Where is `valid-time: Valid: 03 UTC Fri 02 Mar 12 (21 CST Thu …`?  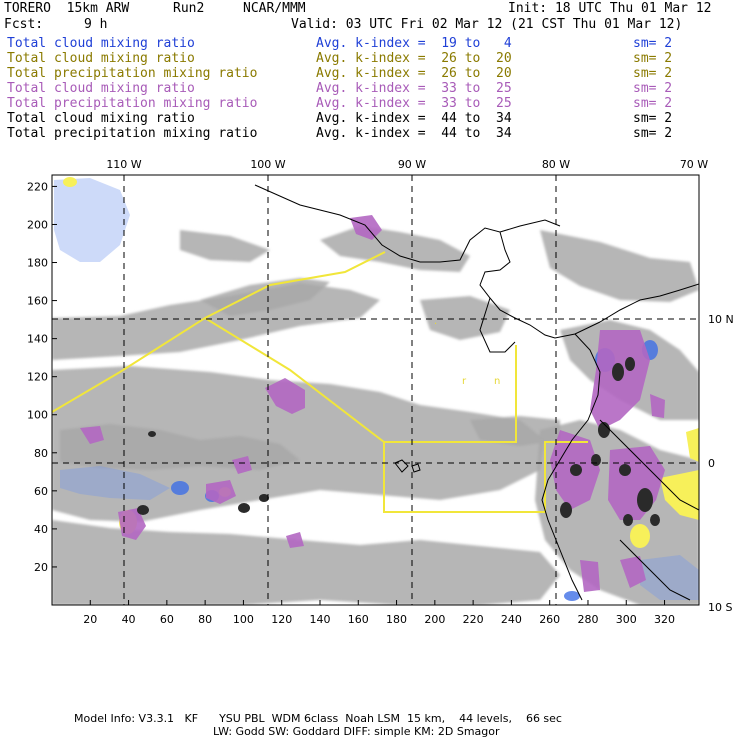
valid-time: Valid: 03 UTC Fri 02 Mar 12 (21 CST Thu … is located at coordinates (487, 24).